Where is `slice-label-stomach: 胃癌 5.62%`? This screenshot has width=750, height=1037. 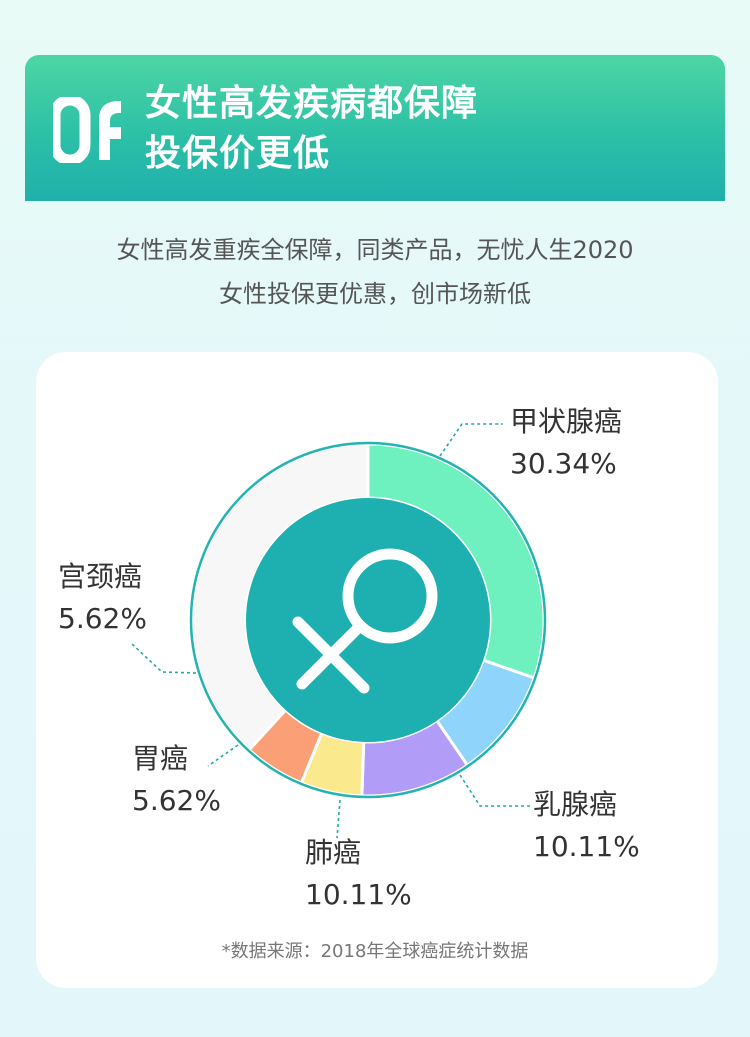 slice-label-stomach: 胃癌 5.62% is located at coordinates (176, 780).